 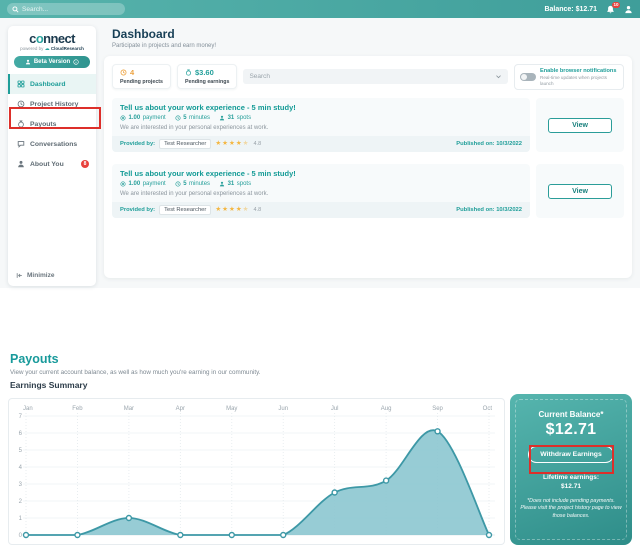 I want to click on svg-text: Oct, so click(x=488, y=409).